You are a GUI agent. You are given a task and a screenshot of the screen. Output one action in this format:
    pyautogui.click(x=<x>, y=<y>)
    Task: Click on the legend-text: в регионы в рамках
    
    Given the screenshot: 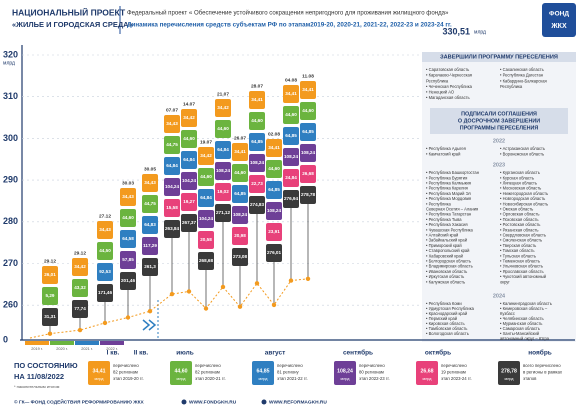 What is the action you would take?
    pyautogui.click(x=543, y=372)
    